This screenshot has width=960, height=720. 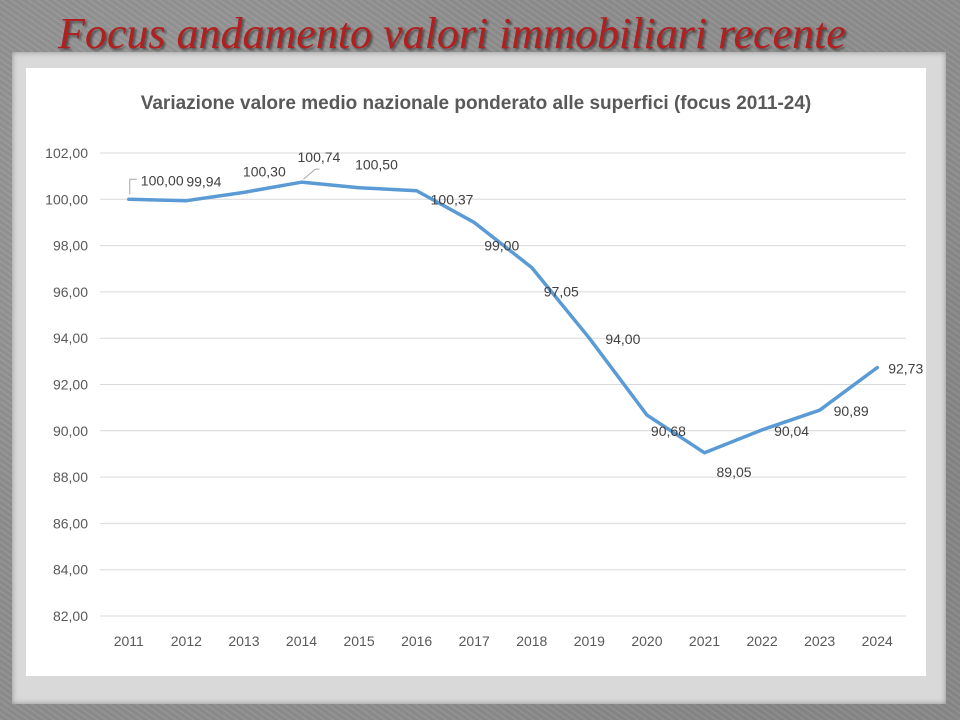 What do you see at coordinates (70, 431) in the screenshot?
I see `y-tick-label: 90,00` at bounding box center [70, 431].